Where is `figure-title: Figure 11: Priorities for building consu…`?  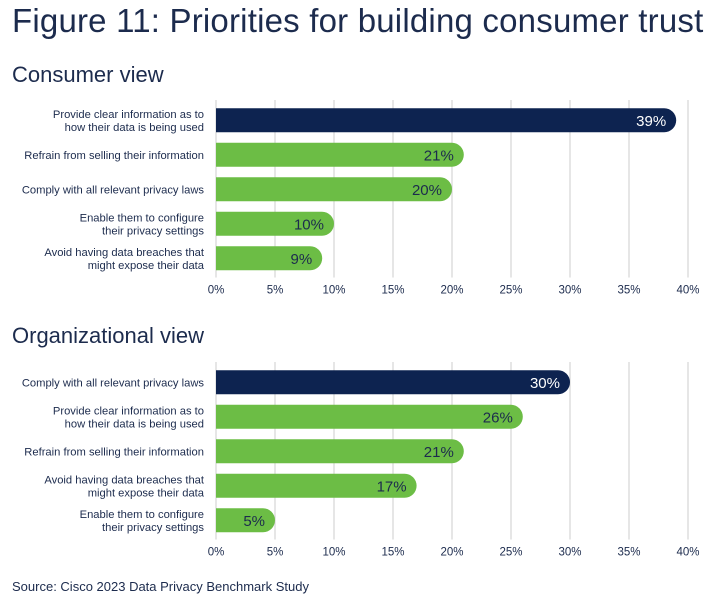
figure-title: Figure 11: Priorities for building consu… is located at coordinates (358, 20).